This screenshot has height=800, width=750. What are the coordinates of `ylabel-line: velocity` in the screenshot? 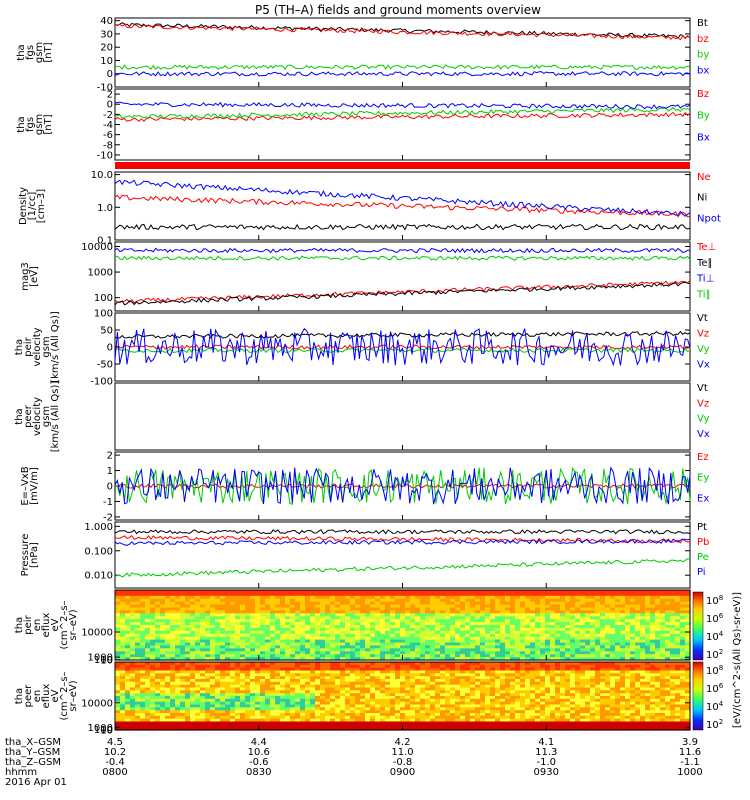 It's located at (37, 346).